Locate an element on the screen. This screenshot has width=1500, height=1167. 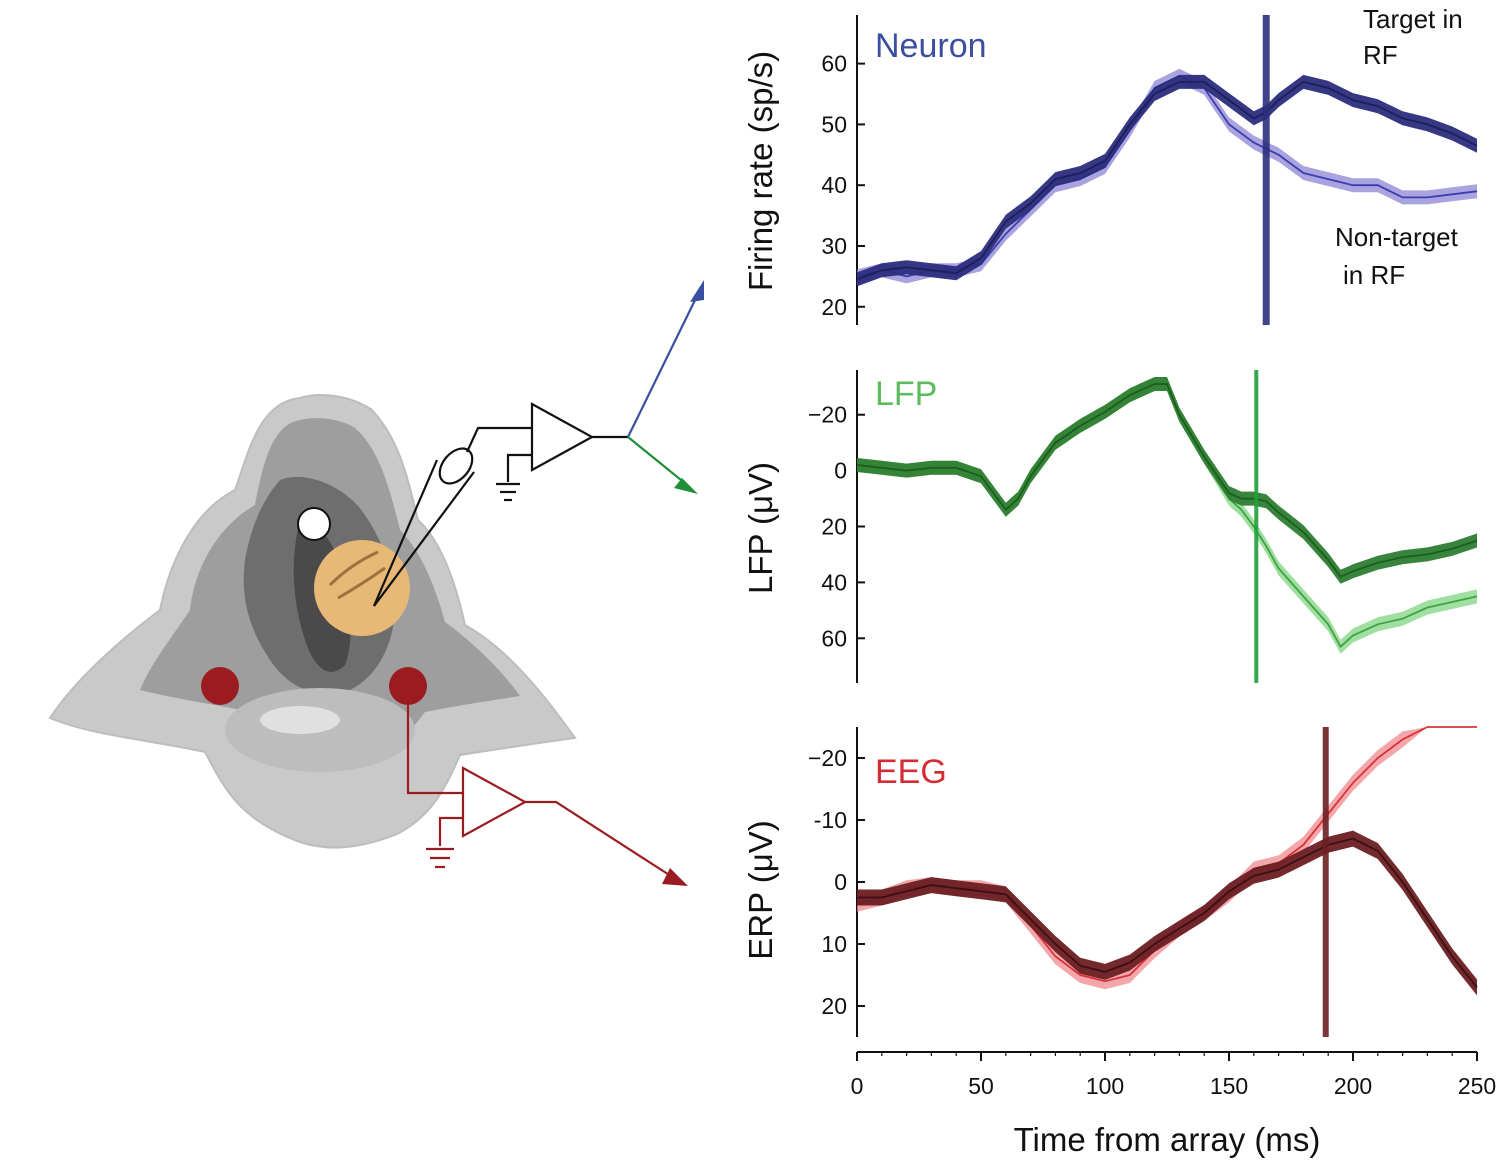
lfp-y-tick-label: 0 is located at coordinates (840, 471).